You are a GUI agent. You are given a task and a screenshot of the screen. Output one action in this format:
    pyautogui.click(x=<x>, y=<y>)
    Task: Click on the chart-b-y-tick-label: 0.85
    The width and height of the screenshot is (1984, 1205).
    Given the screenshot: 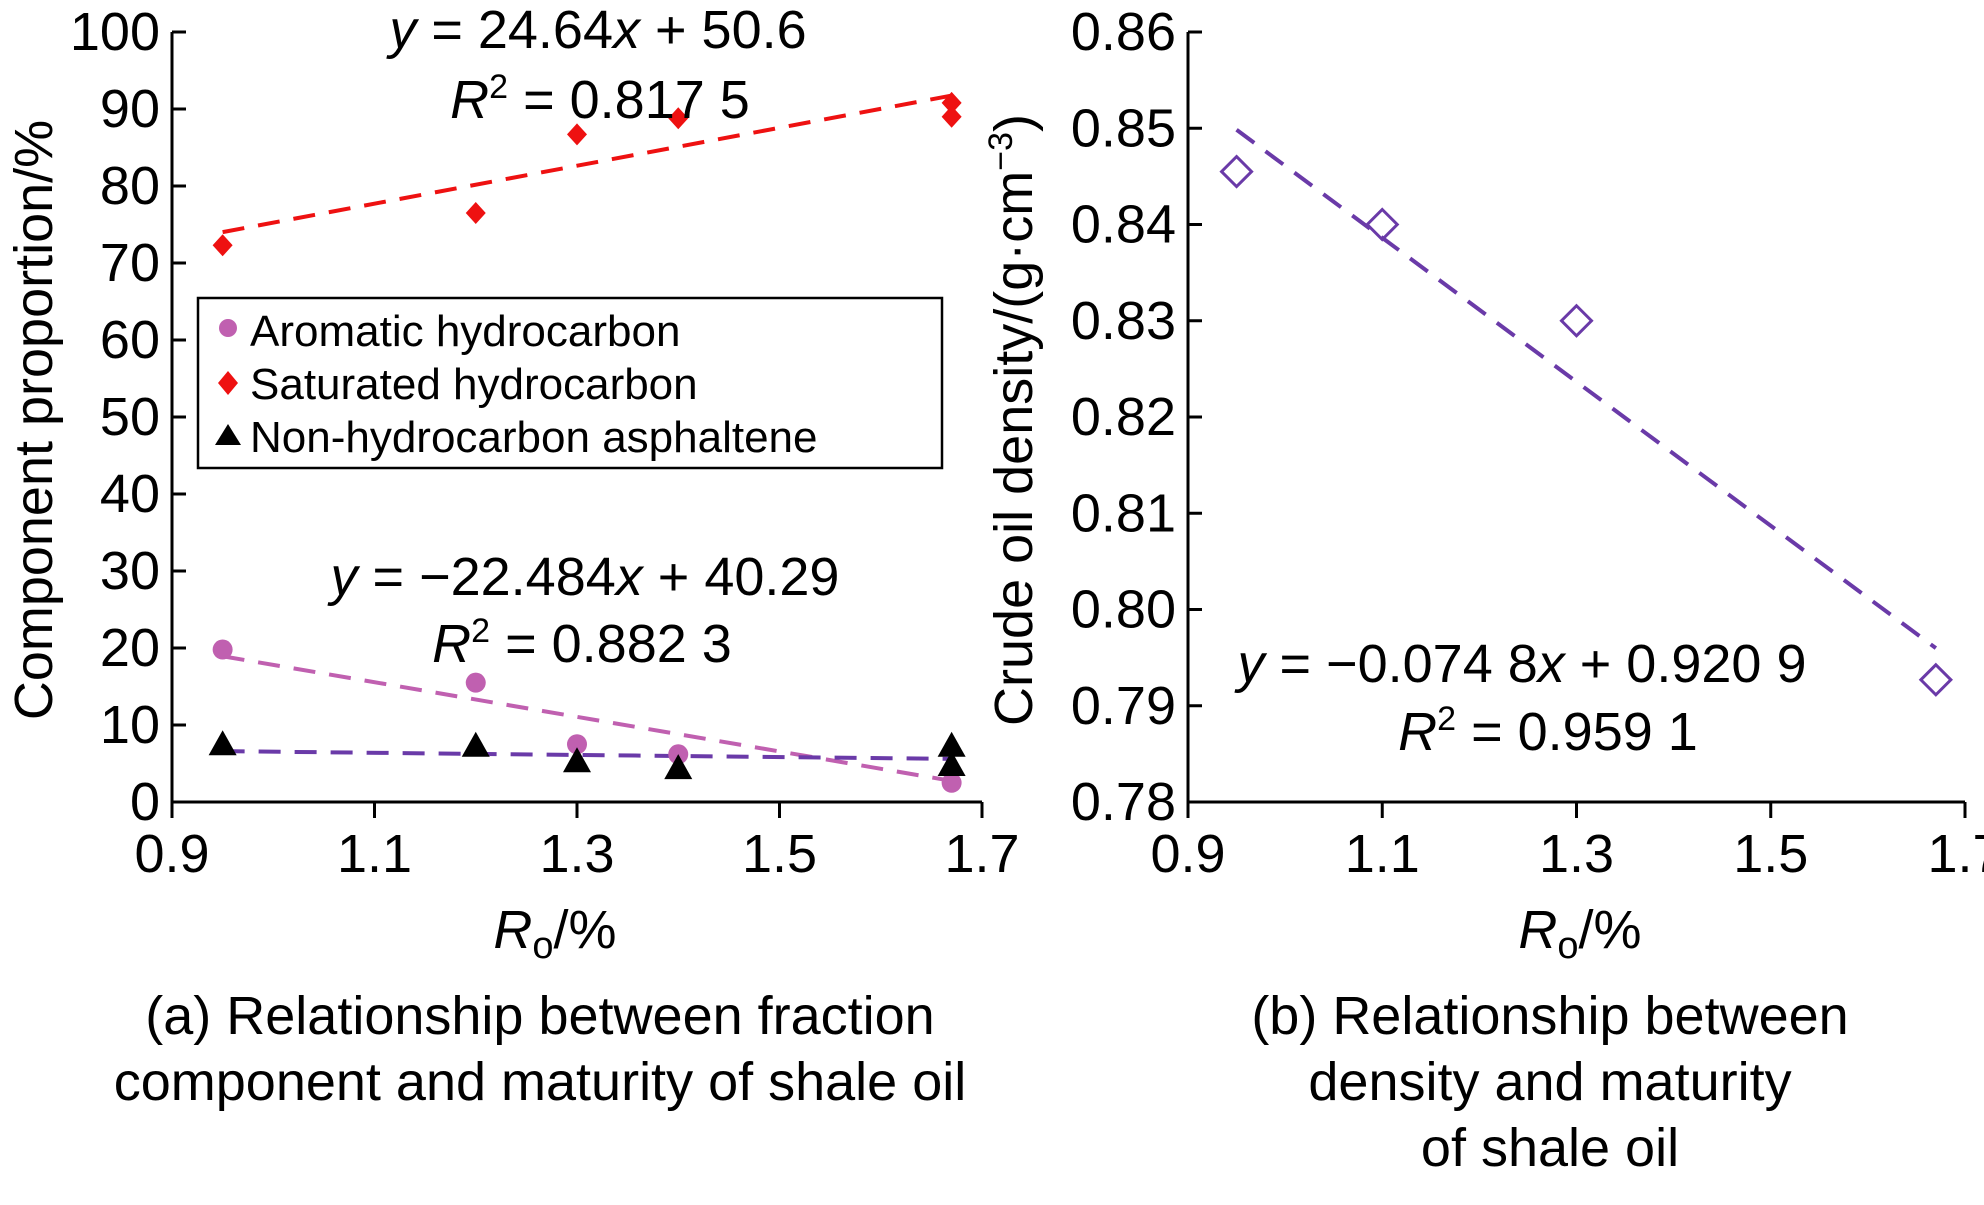 What is the action you would take?
    pyautogui.click(x=1123, y=128)
    